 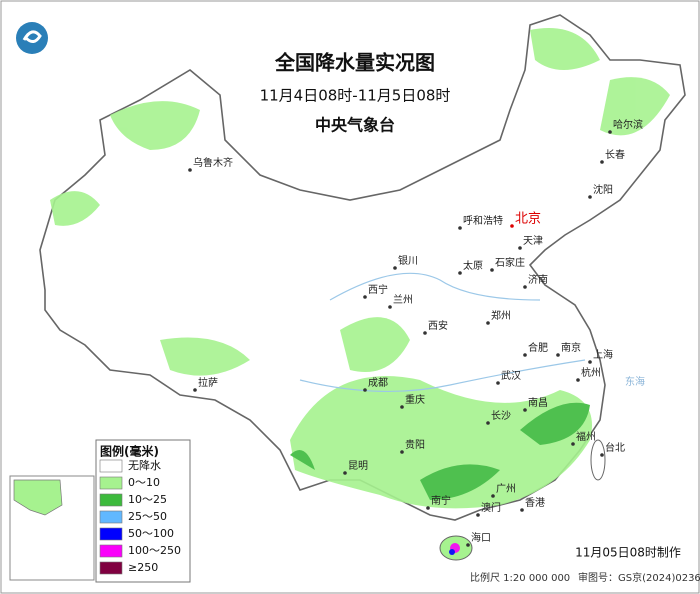 What do you see at coordinates (591, 372) in the screenshot?
I see `city-label: 杭州` at bounding box center [591, 372].